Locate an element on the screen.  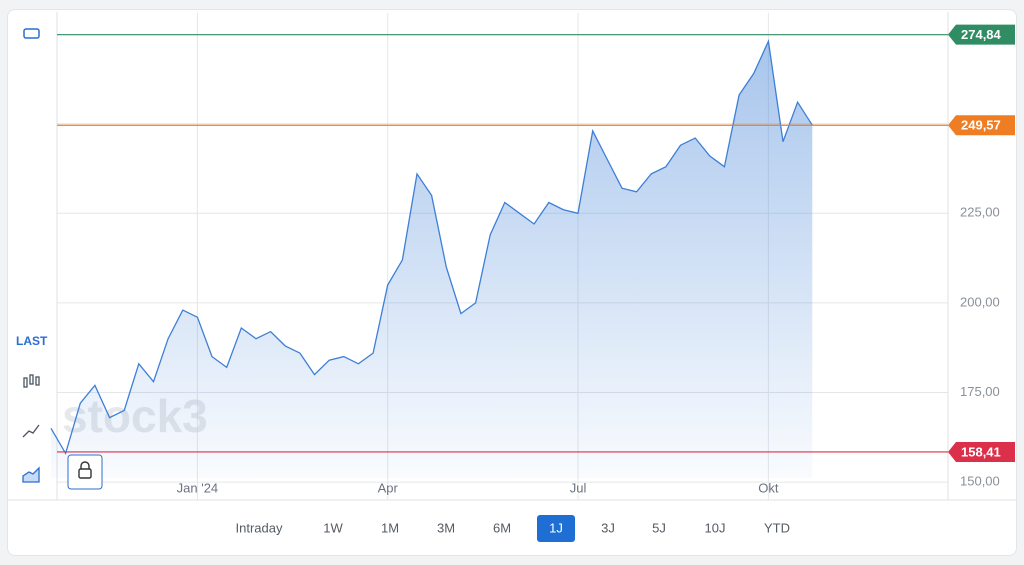
range-button-label: 6M is located at coordinates (502, 527).